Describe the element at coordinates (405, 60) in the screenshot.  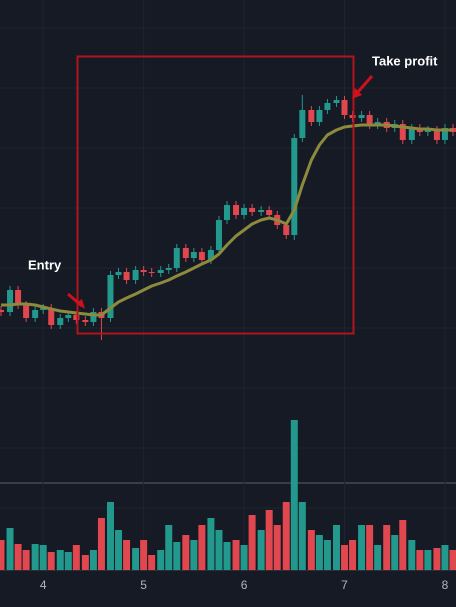
I see `take-profit-label: Take profit` at that location.